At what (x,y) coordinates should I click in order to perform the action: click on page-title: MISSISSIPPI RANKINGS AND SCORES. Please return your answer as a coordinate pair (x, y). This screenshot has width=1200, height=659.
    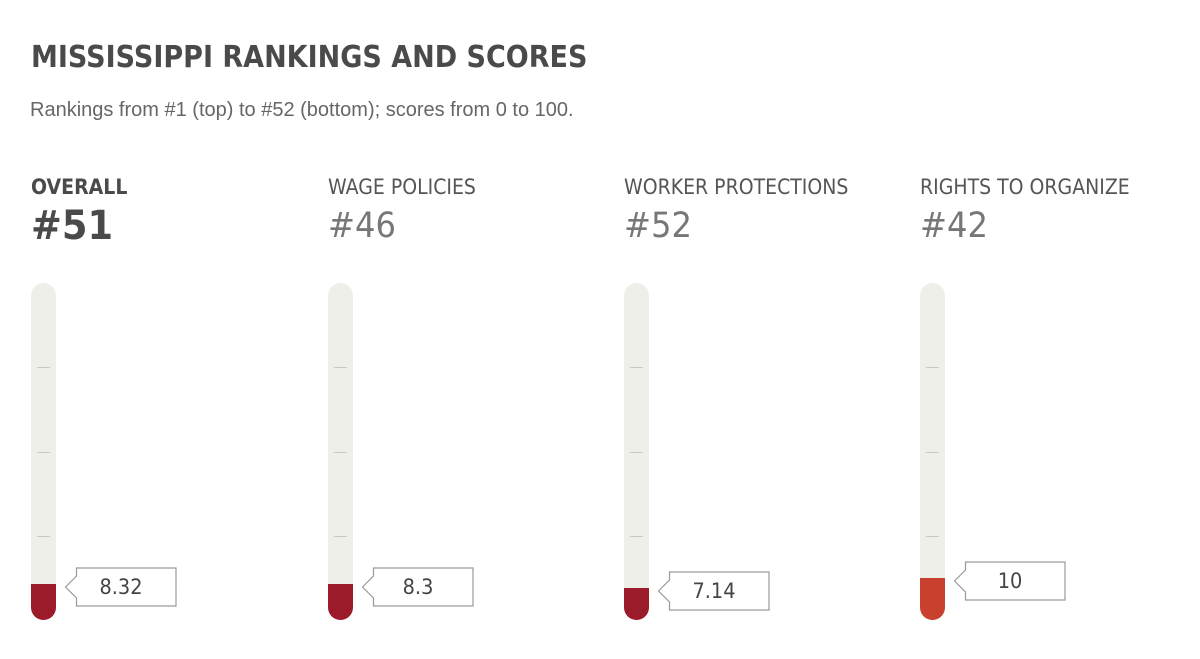
    Looking at the image, I should click on (309, 57).